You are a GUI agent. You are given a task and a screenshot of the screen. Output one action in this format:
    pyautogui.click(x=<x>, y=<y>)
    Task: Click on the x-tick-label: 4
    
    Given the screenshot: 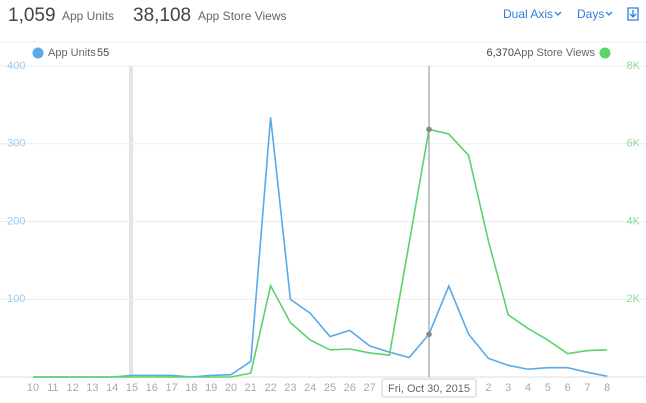 What is the action you would take?
    pyautogui.click(x=528, y=388)
    